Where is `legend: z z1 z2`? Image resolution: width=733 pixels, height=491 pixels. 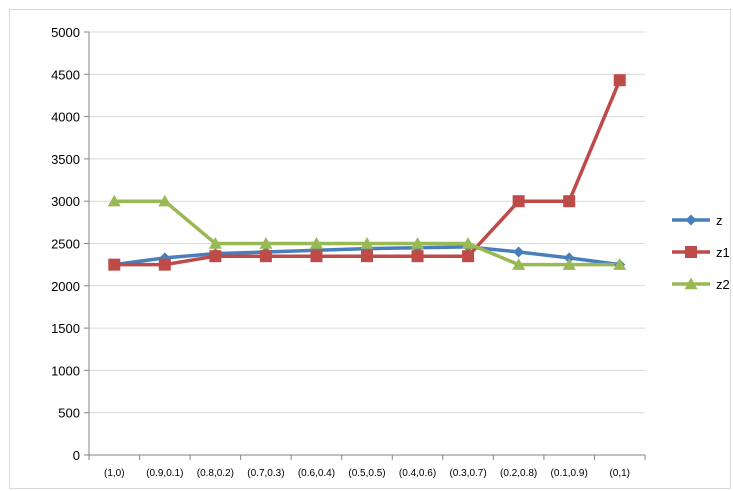
legend: z z1 z2 is located at coordinates (701, 252).